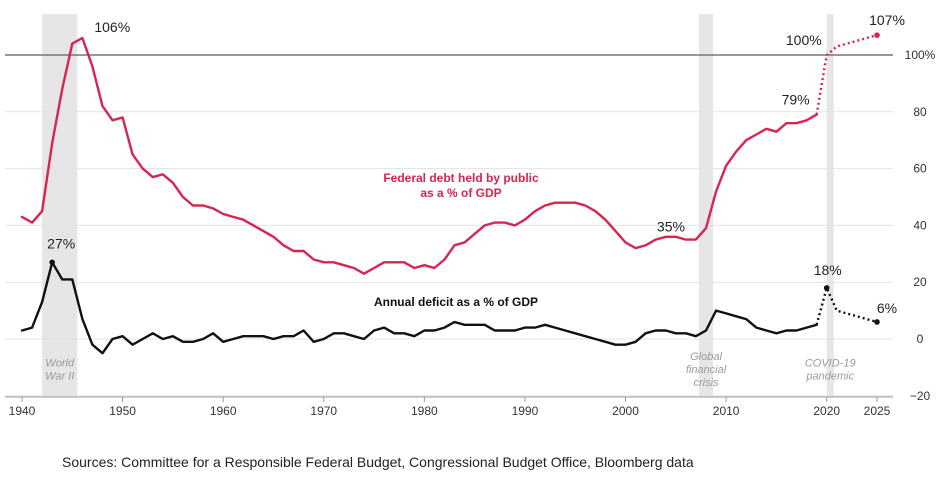 The image size is (948, 480). I want to click on shaded-period-label: financial, so click(706, 370).